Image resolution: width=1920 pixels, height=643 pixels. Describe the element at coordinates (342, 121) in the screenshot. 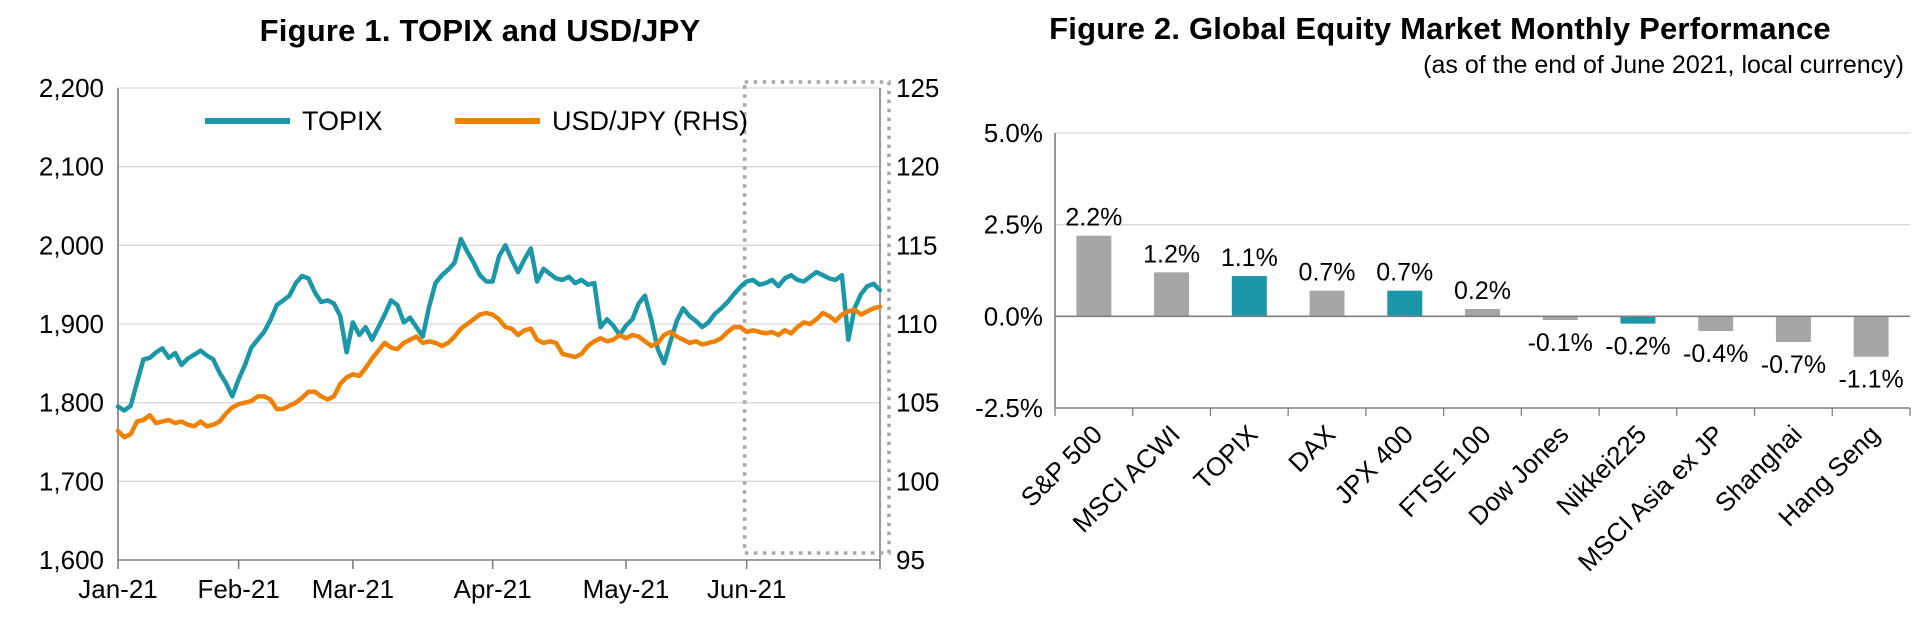

I see `legend-label: TOPIX` at that location.